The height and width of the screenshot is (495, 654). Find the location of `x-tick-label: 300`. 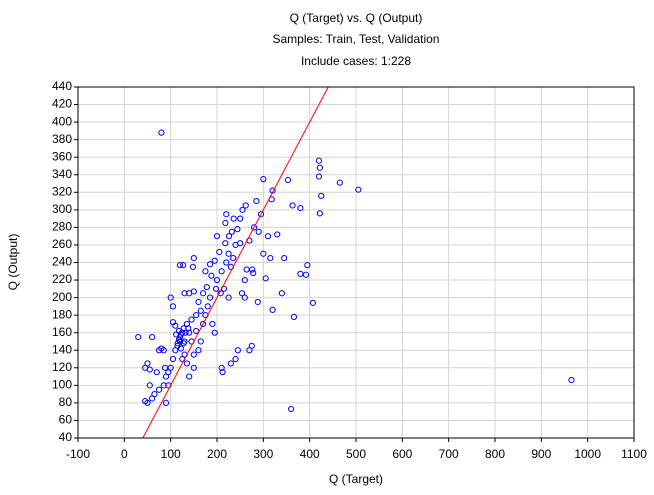

x-tick-label: 300 is located at coordinates (263, 454).